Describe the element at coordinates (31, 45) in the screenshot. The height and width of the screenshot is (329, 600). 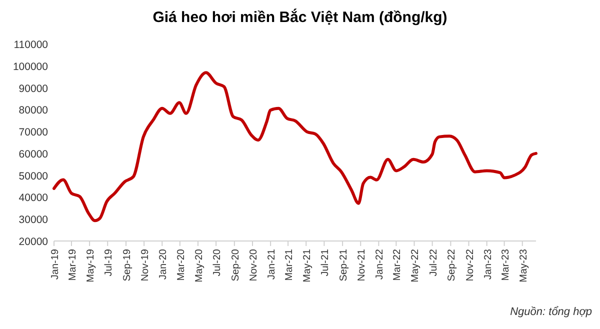
I see `y-tick-label: 110000` at that location.